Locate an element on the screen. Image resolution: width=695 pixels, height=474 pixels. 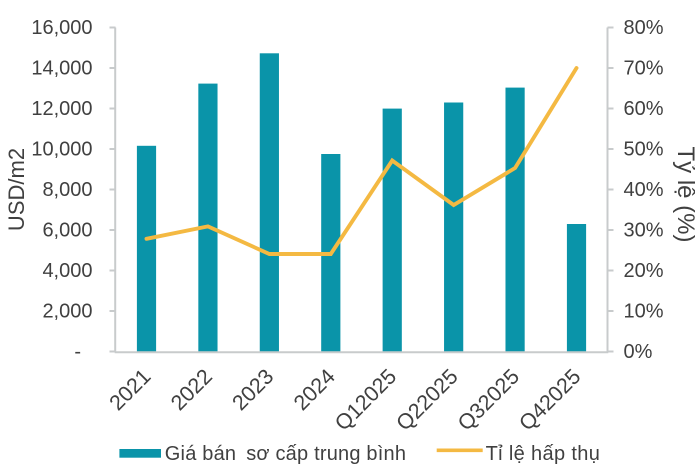
svg-text: 0% is located at coordinates (638, 352).